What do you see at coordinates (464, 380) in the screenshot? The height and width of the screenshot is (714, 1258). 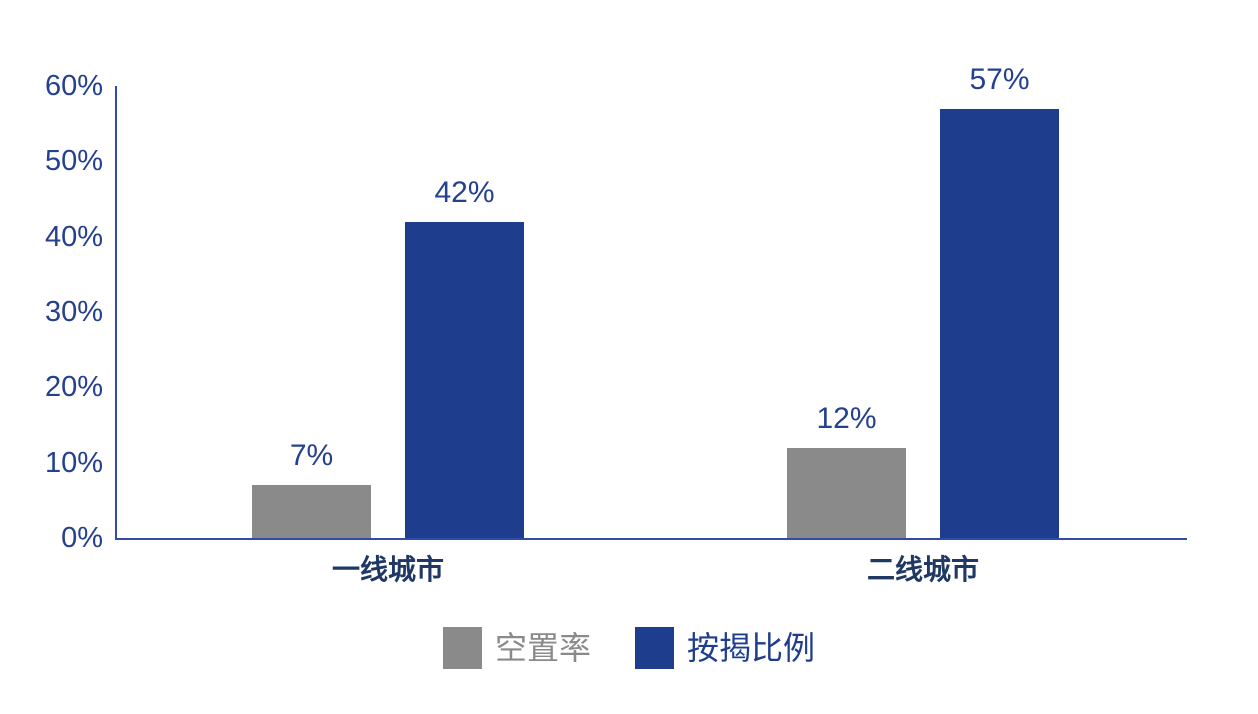 I see `bar-按揭比例-一线城市` at bounding box center [464, 380].